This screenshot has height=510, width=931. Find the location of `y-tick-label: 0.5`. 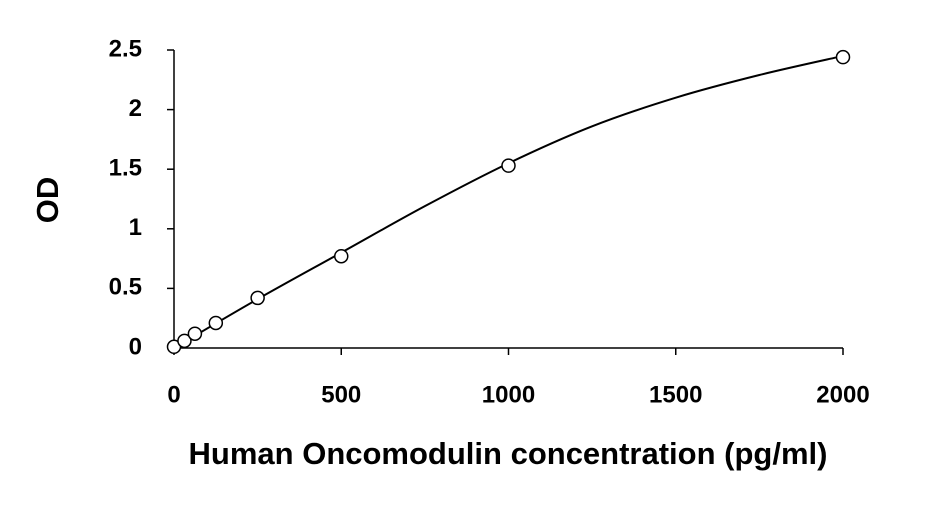

y-tick-label: 0.5 is located at coordinates (125, 287).